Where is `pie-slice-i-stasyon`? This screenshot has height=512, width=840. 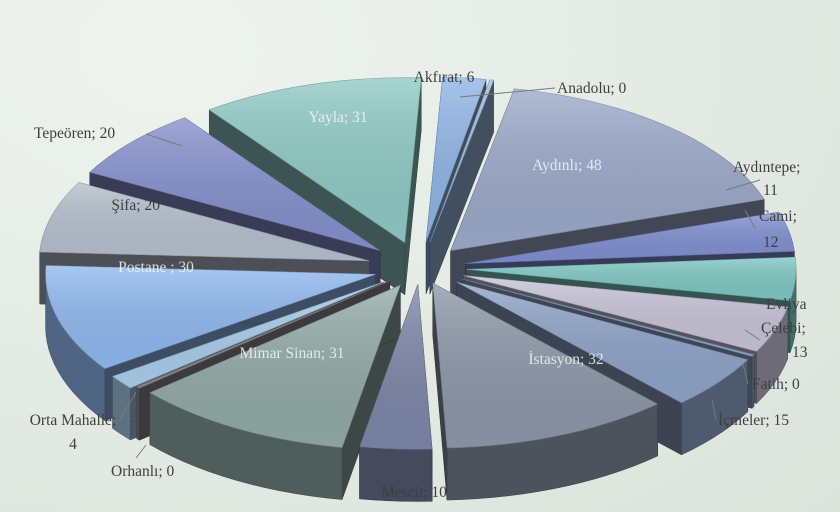
pie-slice-i-stasyon is located at coordinates (545, 391).